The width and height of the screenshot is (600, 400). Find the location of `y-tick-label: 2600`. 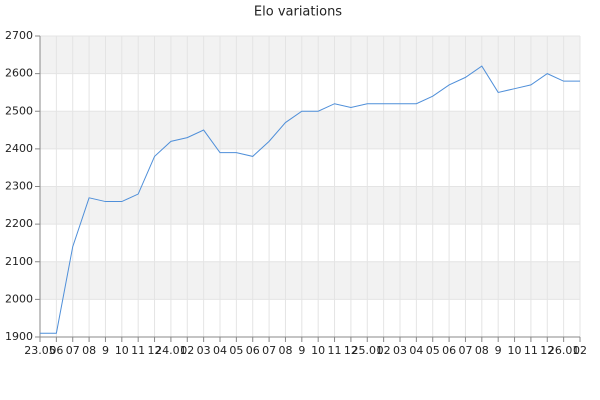

y-tick-label: 2600 is located at coordinates (19, 73).